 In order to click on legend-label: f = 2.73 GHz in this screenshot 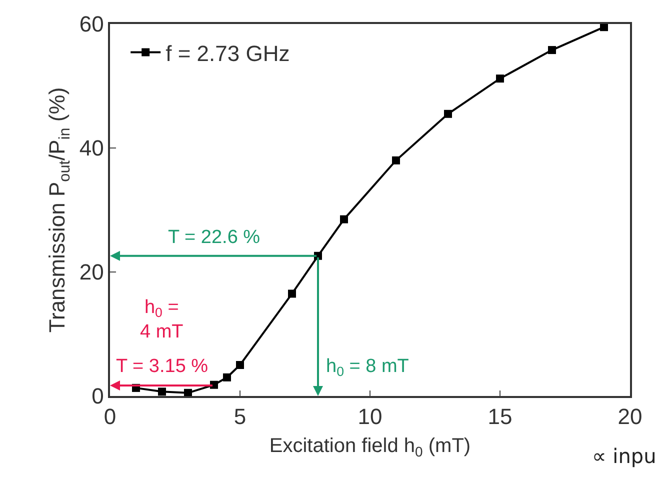, I will do `click(228, 53)`.